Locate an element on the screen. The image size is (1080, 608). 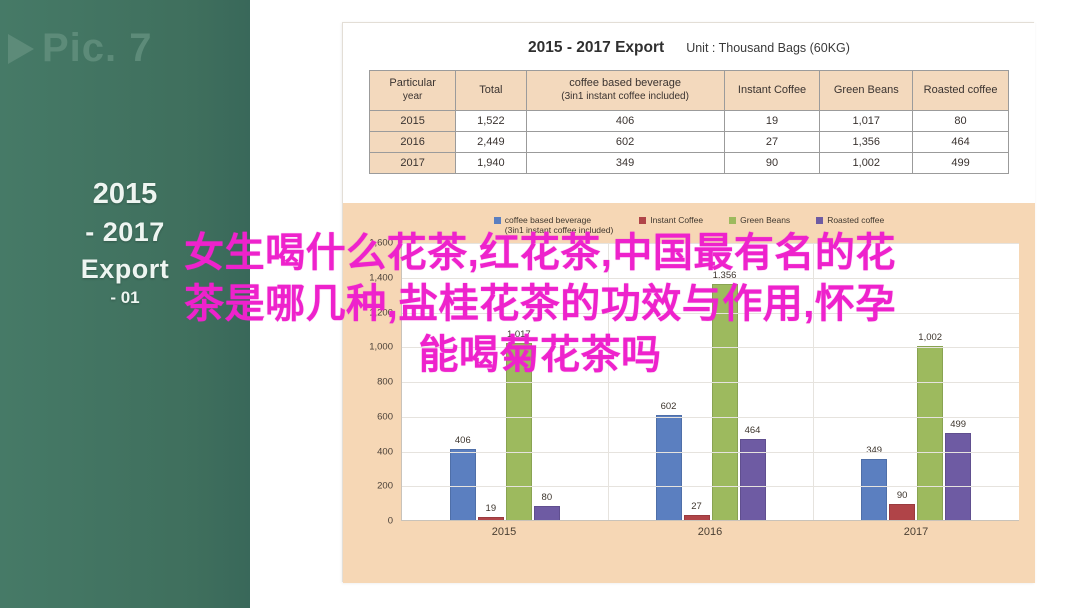
legend-label: Green Beans is located at coordinates (765, 220).